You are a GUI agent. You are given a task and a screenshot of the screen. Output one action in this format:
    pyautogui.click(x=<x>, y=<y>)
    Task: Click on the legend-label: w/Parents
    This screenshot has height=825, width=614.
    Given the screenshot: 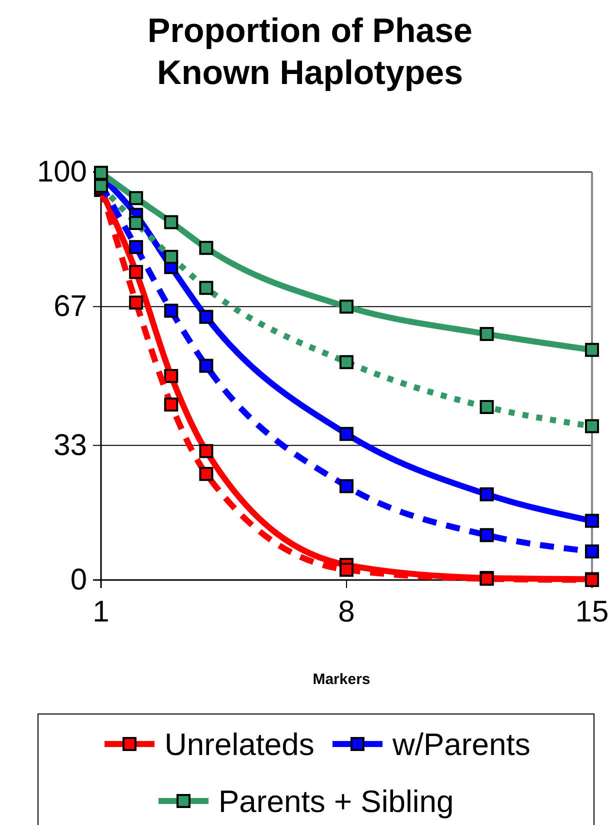 What is the action you would take?
    pyautogui.click(x=461, y=744)
    